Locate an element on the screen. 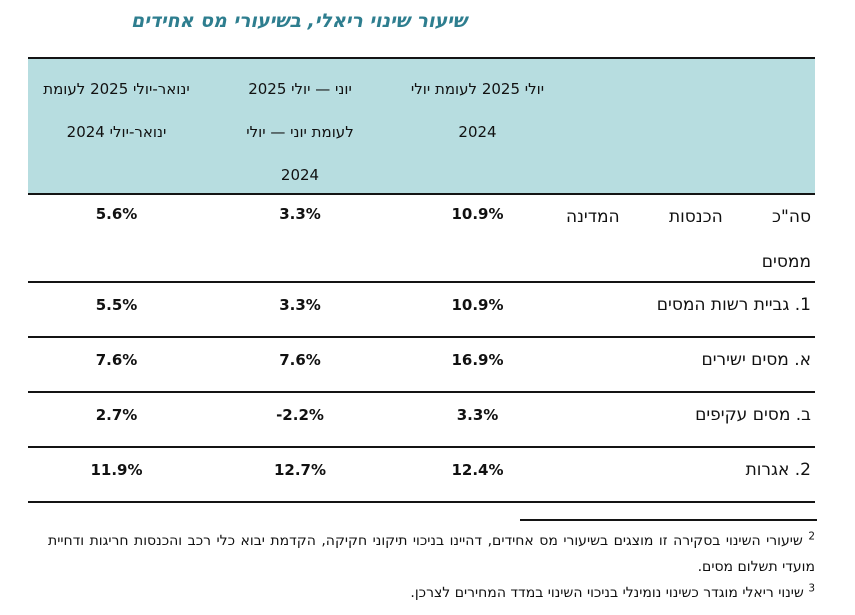 The height and width of the screenshot is (615, 855). header-line: ינואר-יולי 2024 is located at coordinates (116, 132).